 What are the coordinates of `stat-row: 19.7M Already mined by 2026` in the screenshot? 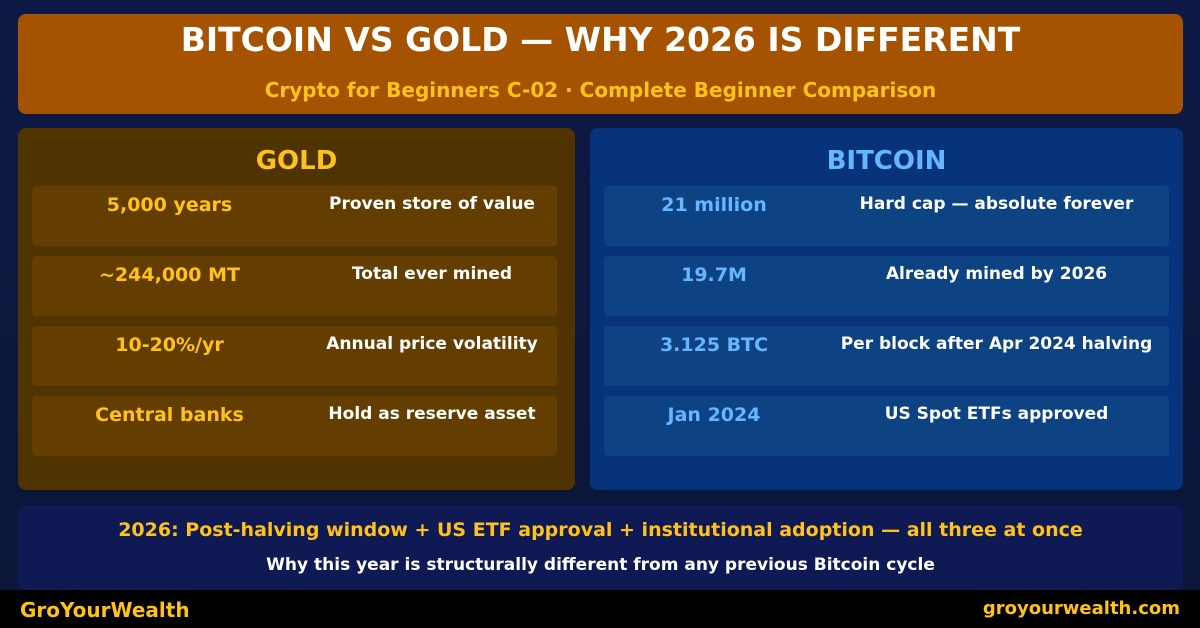 It's located at (886, 286).